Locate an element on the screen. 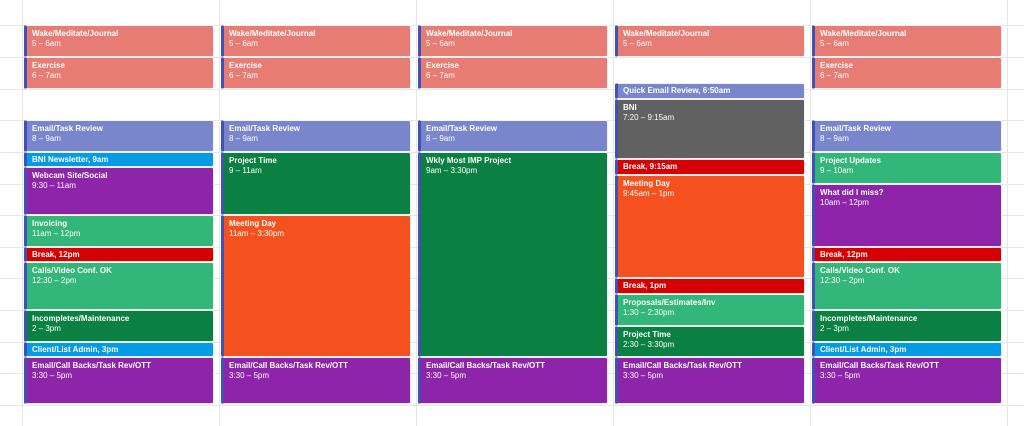 The height and width of the screenshot is (426, 1024). calendar-event: BNI 7:20 – 9:15am is located at coordinates (710, 129).